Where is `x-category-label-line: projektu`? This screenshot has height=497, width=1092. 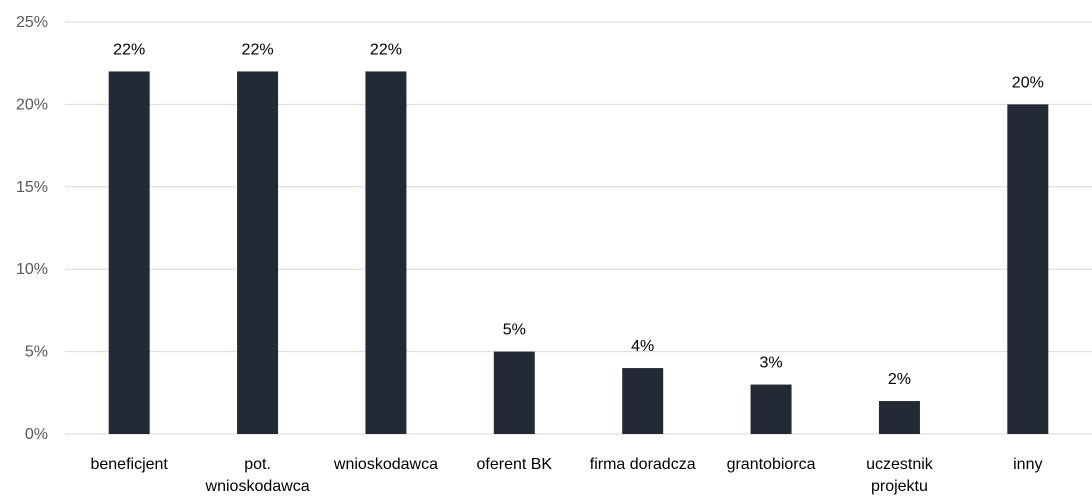
x-category-label-line: projektu is located at coordinates (899, 486).